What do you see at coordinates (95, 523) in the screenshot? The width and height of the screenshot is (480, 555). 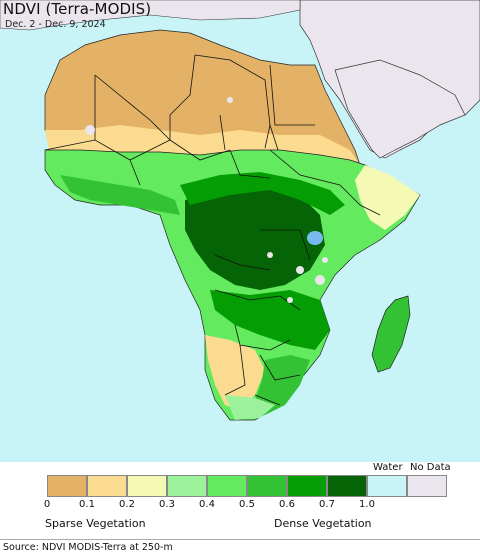 I see `sparse-vegetation-caption: Sparse Vegetation` at bounding box center [95, 523].